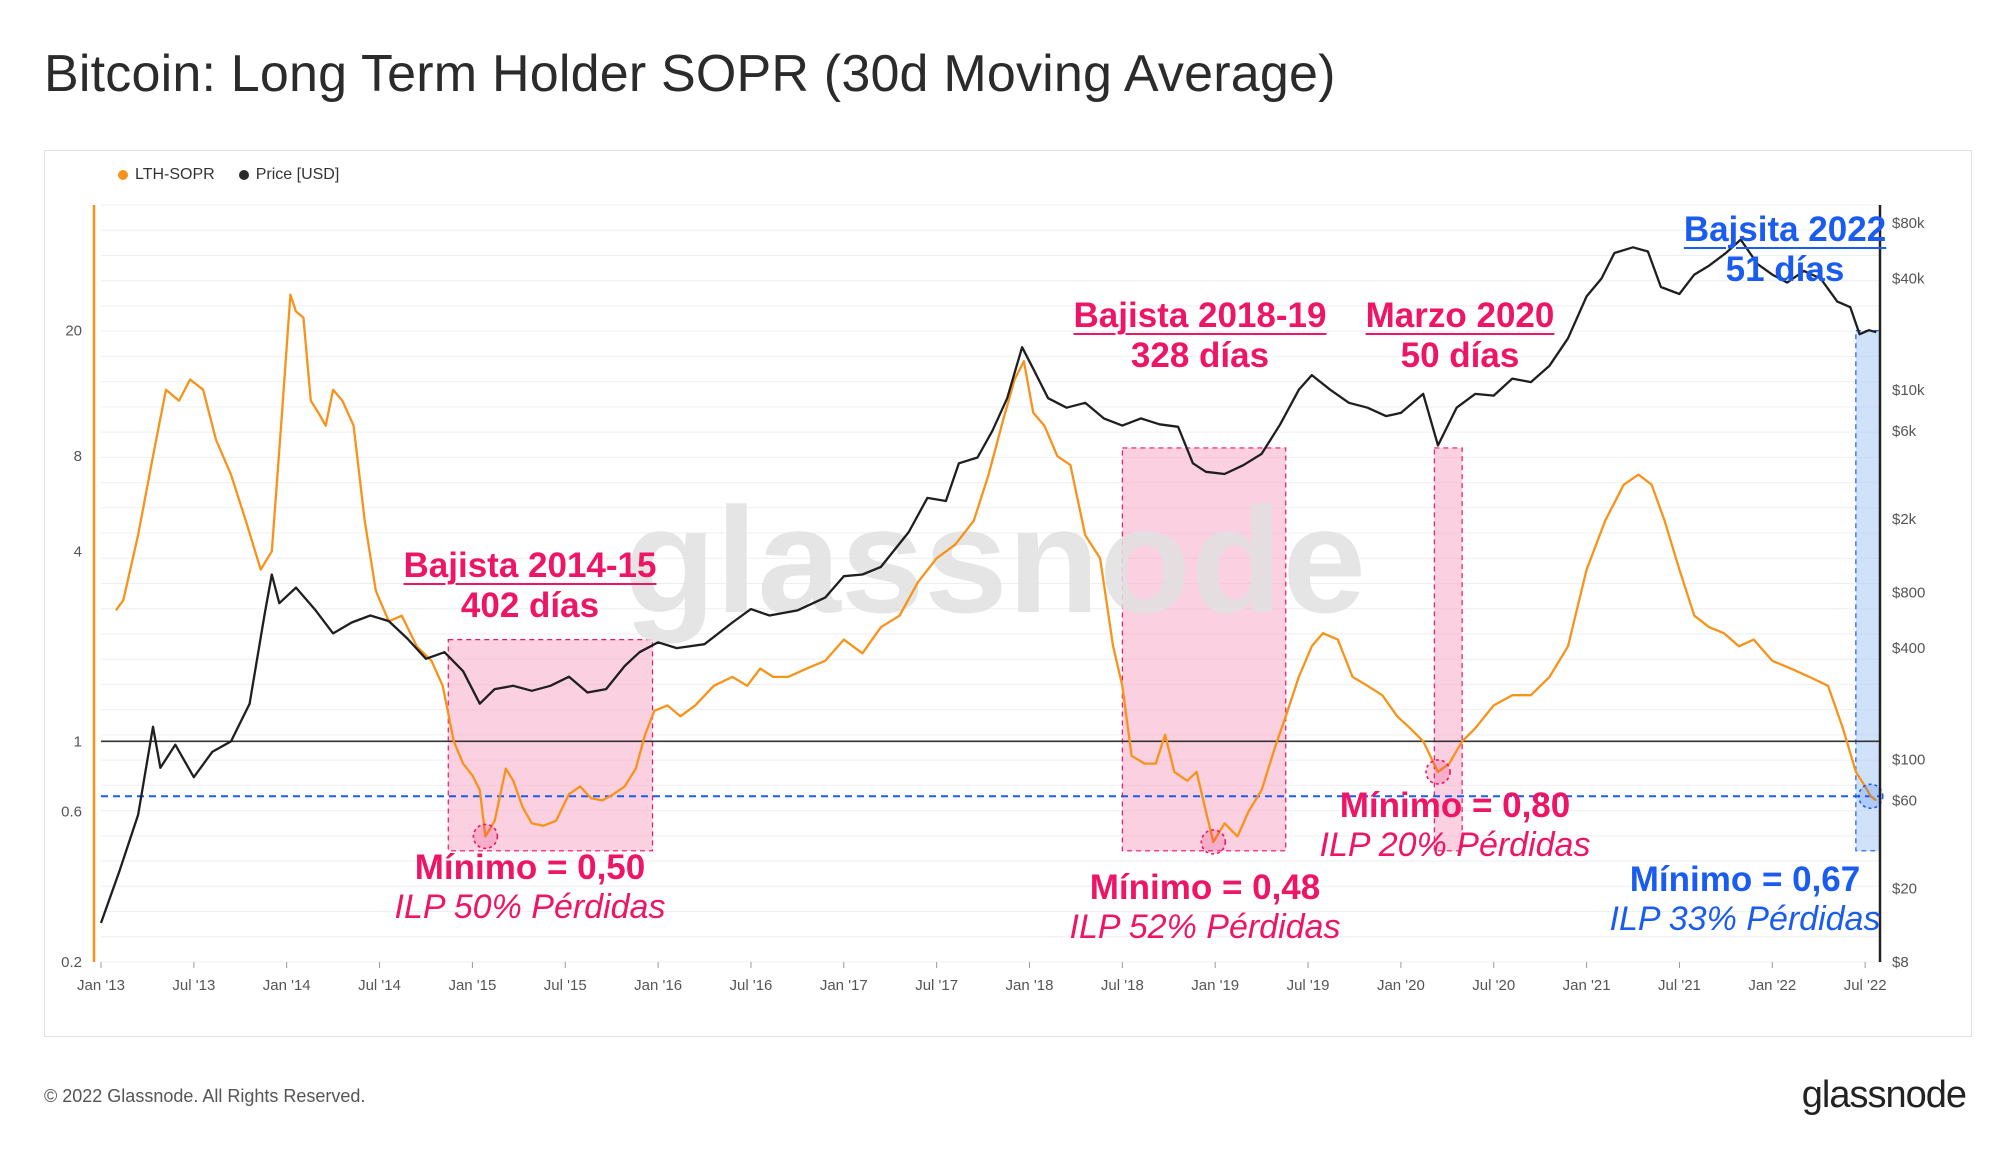 The image size is (2000, 1152). What do you see at coordinates (175, 174) in the screenshot?
I see `legend-label-sopr: LTH-SOPR` at bounding box center [175, 174].